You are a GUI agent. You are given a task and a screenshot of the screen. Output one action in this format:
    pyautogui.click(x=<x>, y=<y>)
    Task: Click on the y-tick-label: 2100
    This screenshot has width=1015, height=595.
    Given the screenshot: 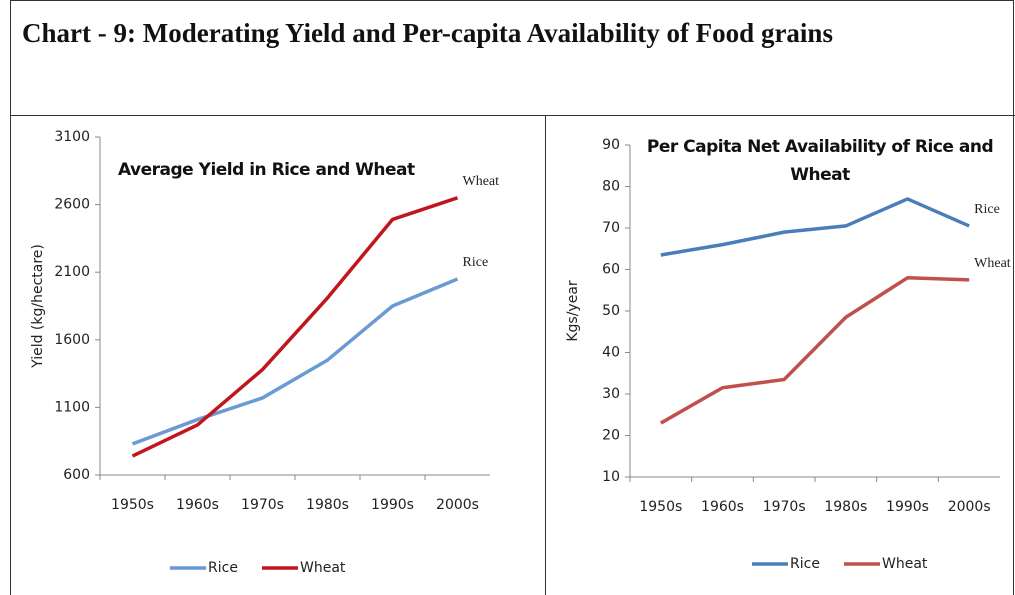 What is the action you would take?
    pyautogui.click(x=72, y=272)
    